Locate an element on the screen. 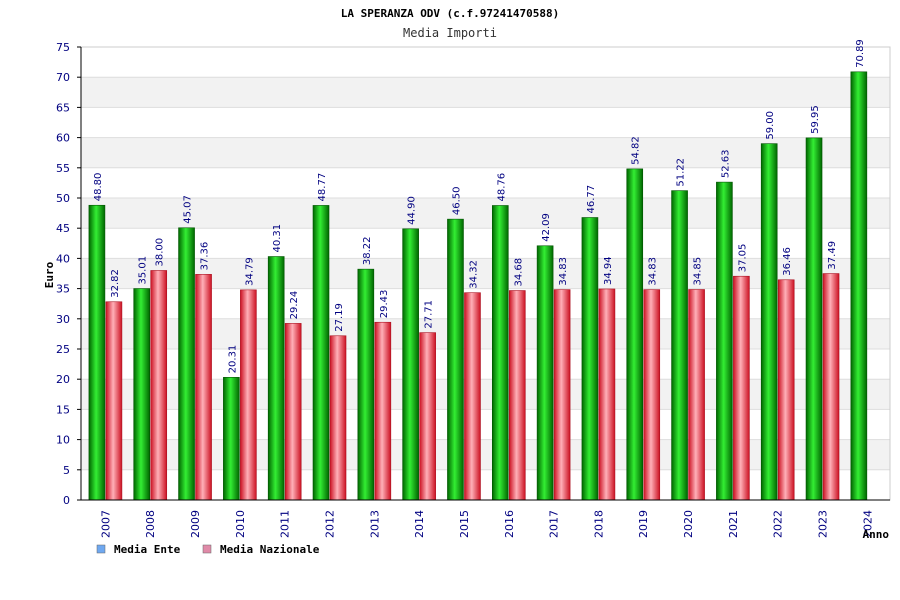 The height and width of the screenshot is (600, 900). bar-value-label: 37.05 is located at coordinates (742, 258).